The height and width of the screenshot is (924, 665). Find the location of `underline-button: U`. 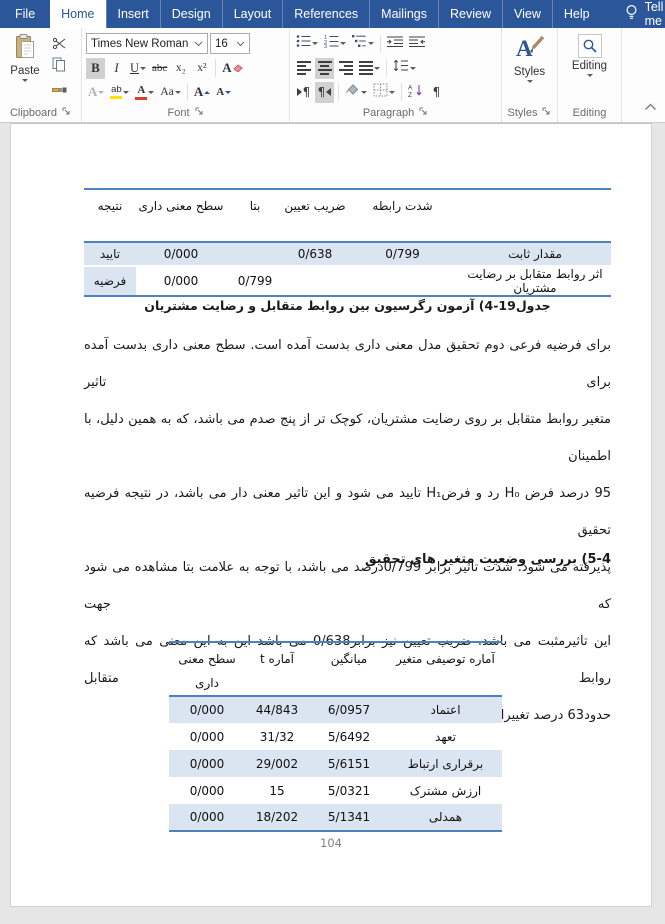

underline-button: U is located at coordinates (138, 68).